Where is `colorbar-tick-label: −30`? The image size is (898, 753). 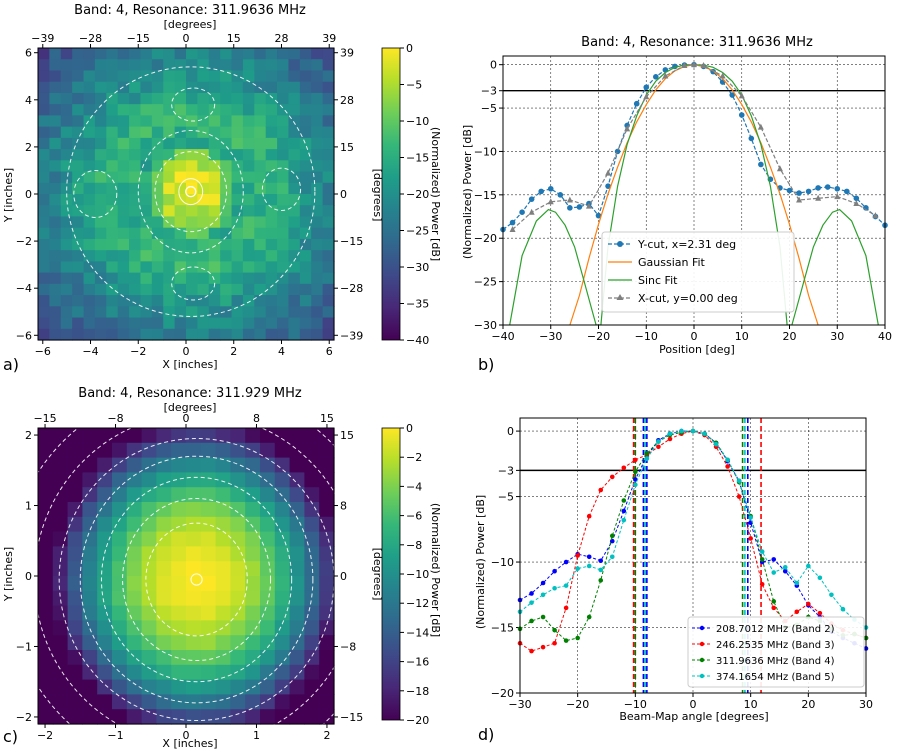 colorbar-tick-label: −30 is located at coordinates (417, 267).